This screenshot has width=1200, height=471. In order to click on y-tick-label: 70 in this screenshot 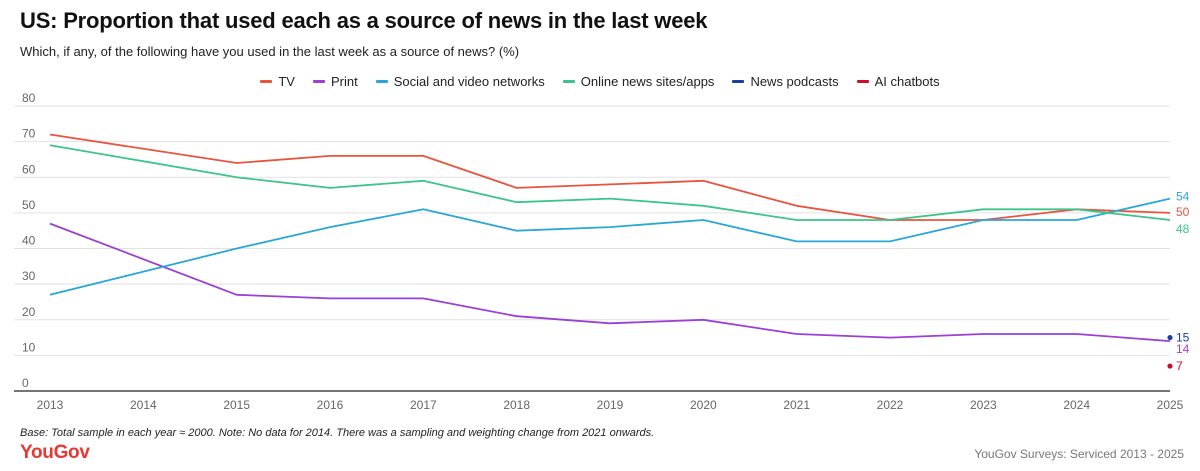, I will do `click(29, 134)`.